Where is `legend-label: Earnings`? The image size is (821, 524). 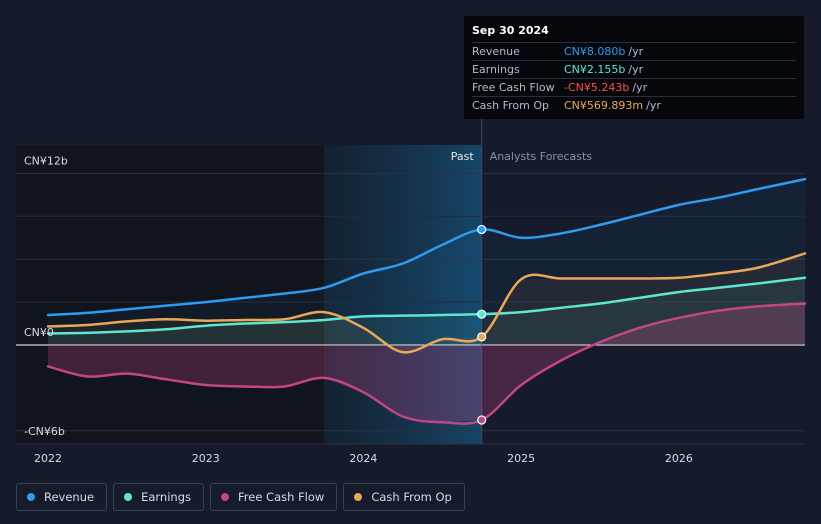 legend-label: Earnings is located at coordinates (166, 497).